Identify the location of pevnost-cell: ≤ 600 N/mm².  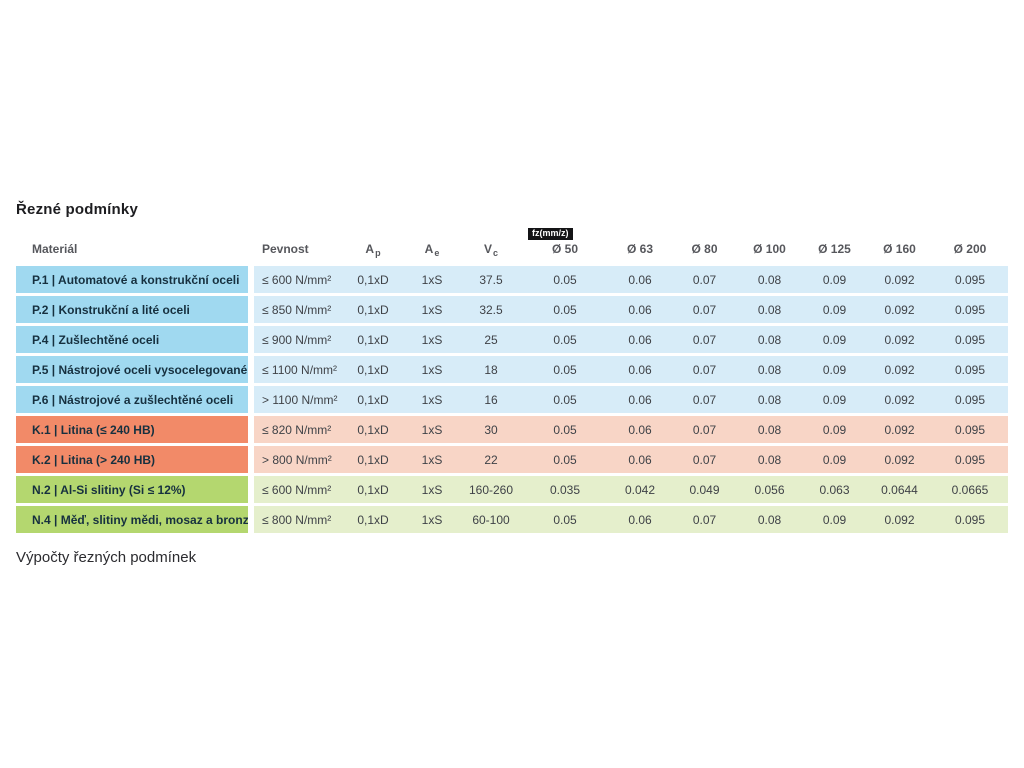
(298, 279).